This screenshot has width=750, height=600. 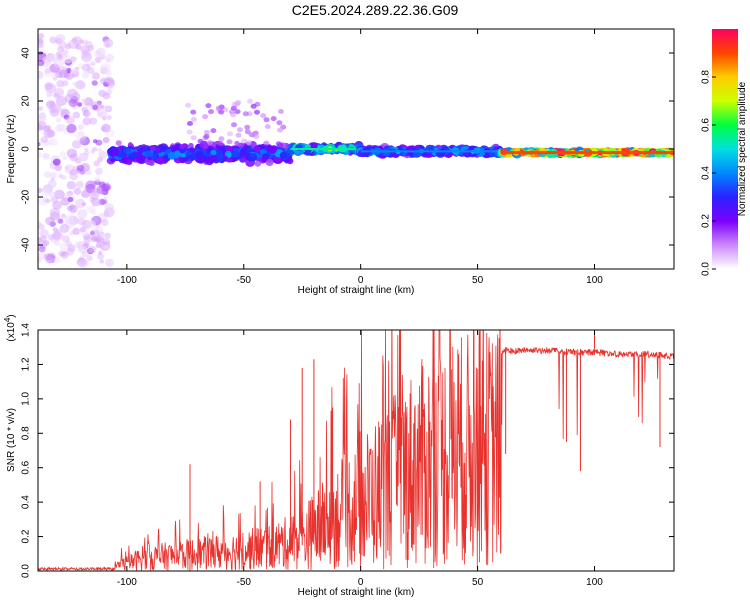 I want to click on snr-ytick-label: 1.4, so click(x=26, y=330).